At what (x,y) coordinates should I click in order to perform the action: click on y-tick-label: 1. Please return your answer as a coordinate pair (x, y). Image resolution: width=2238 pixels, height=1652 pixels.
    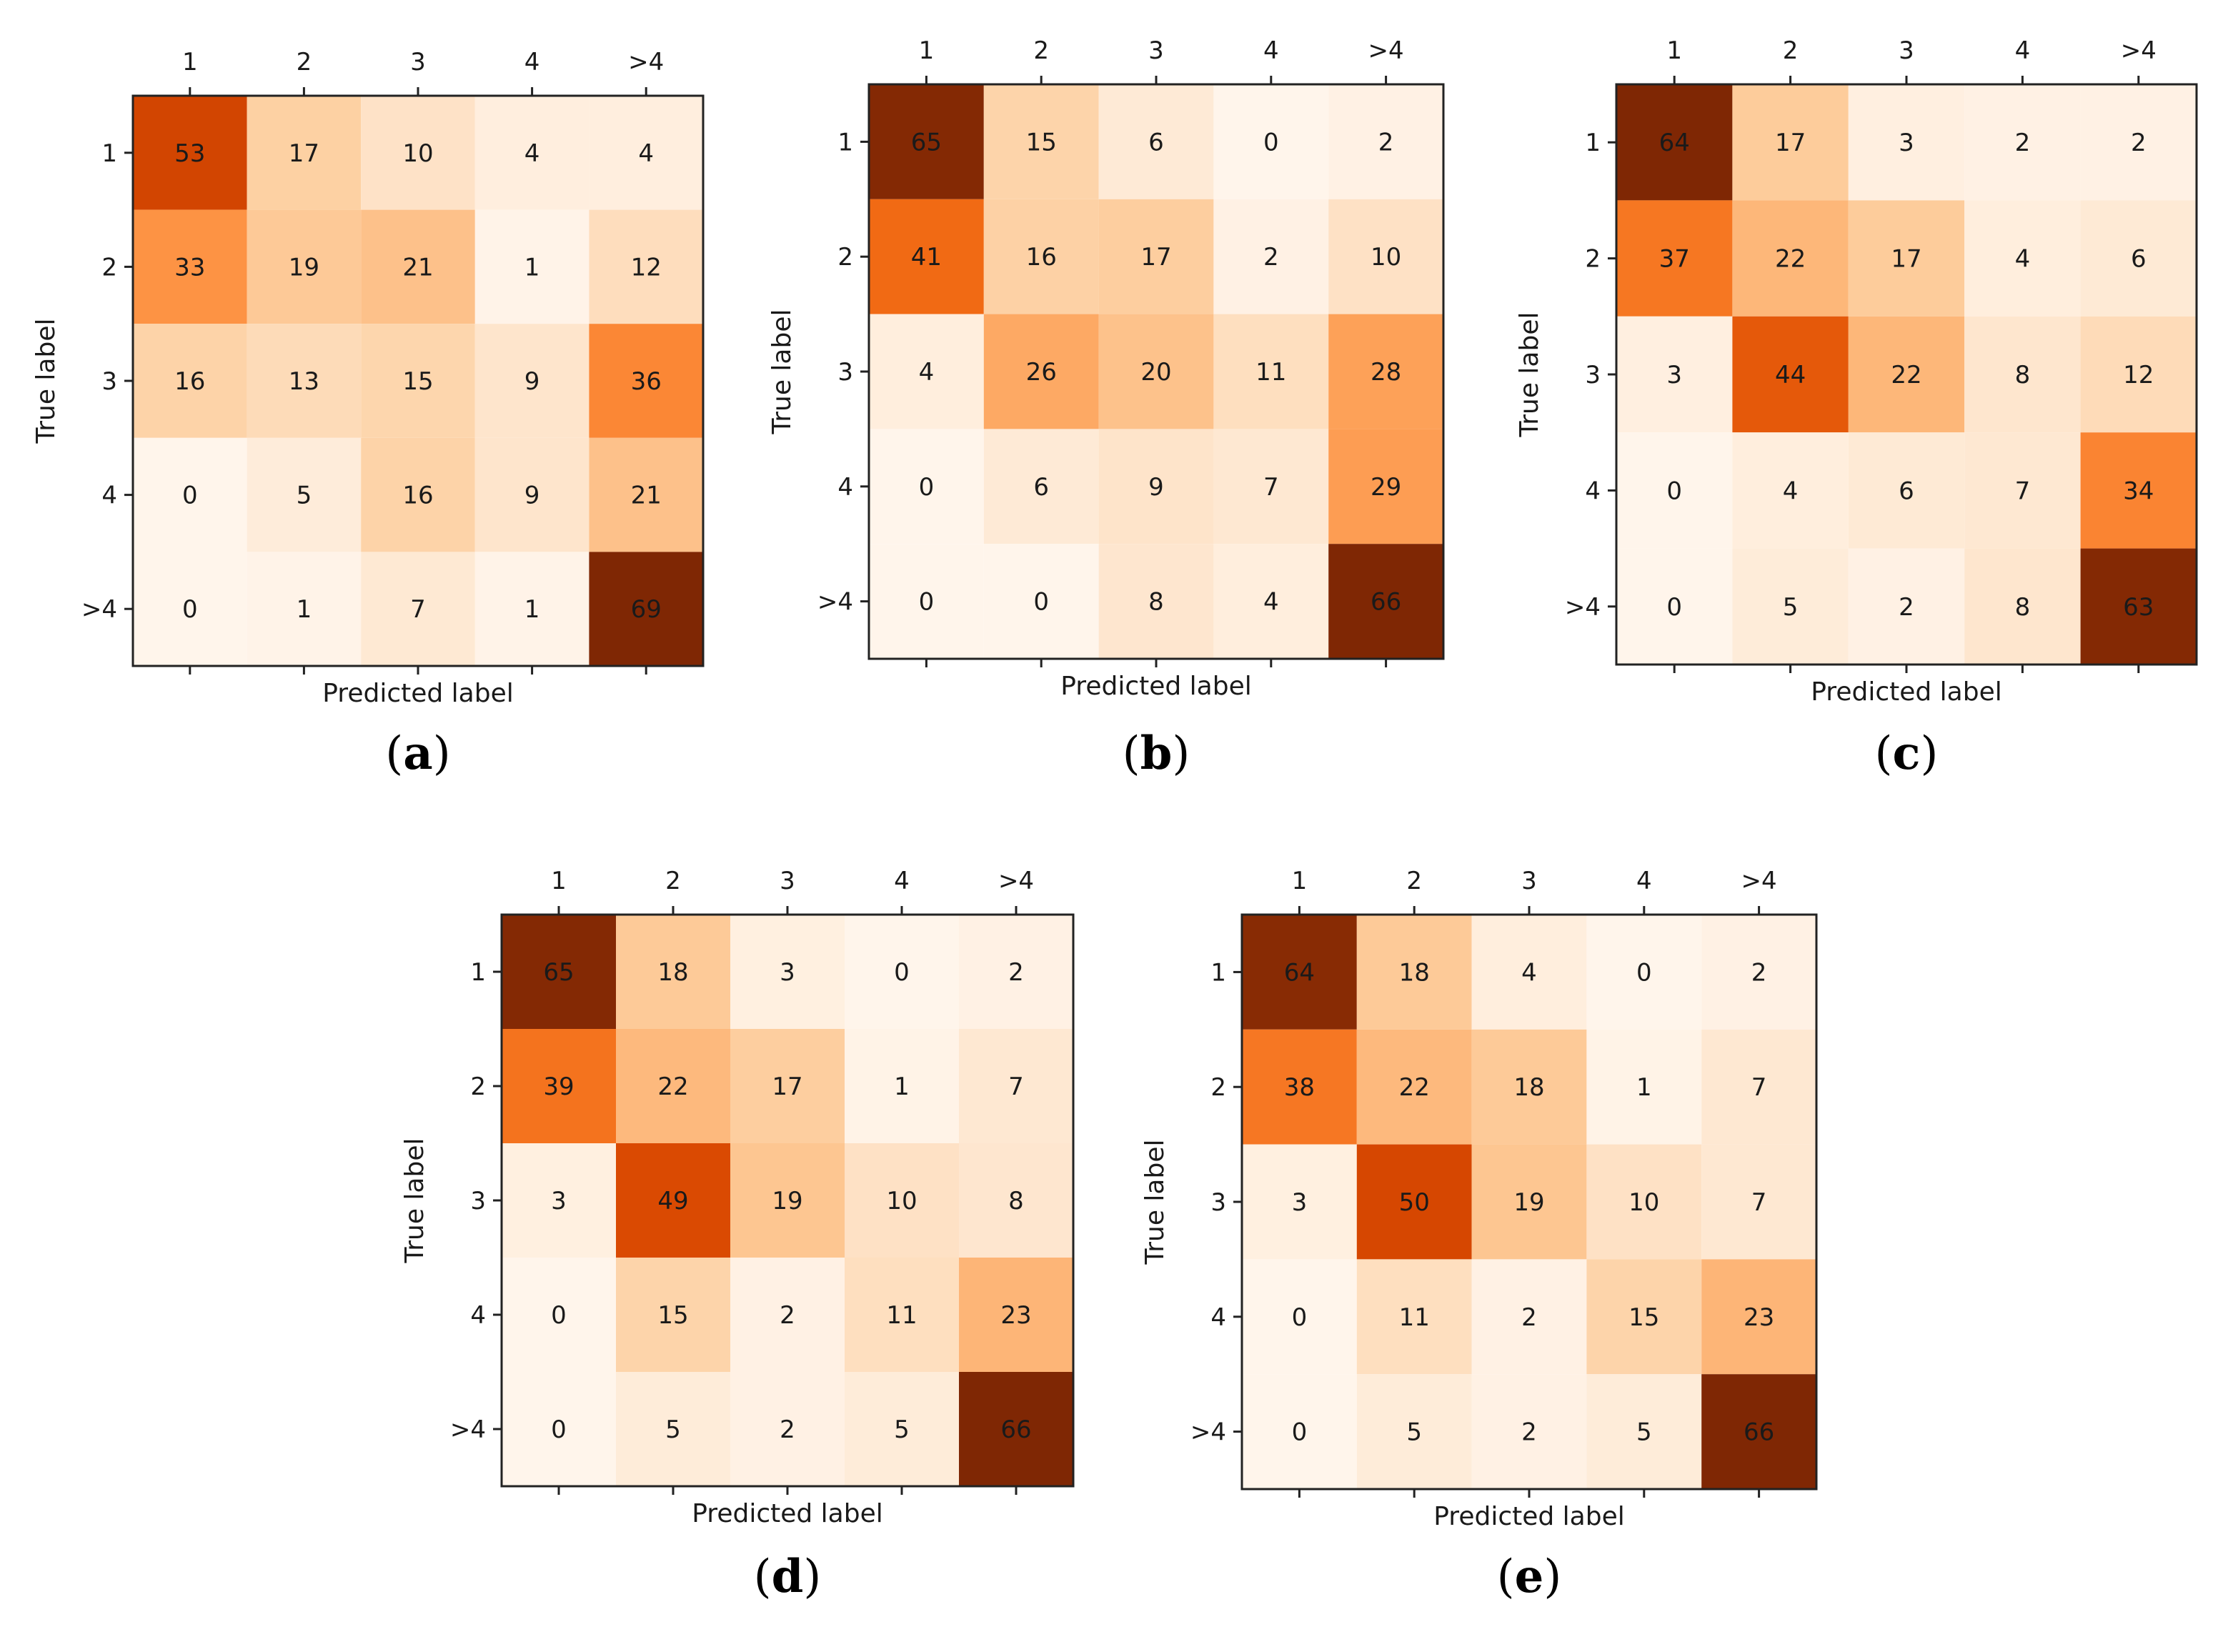
    Looking at the image, I should click on (478, 972).